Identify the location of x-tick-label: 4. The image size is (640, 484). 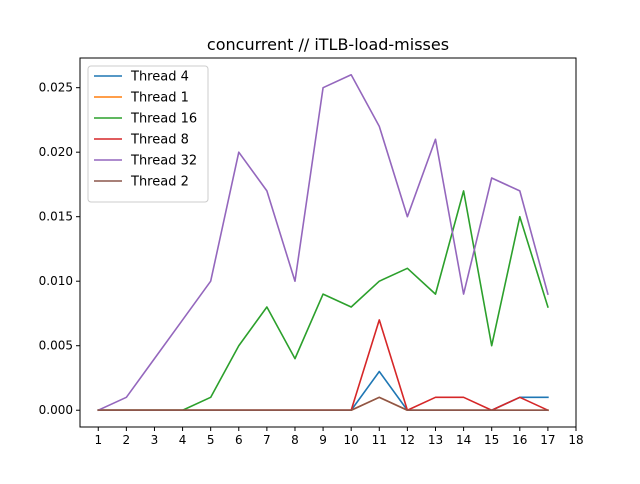
(183, 440).